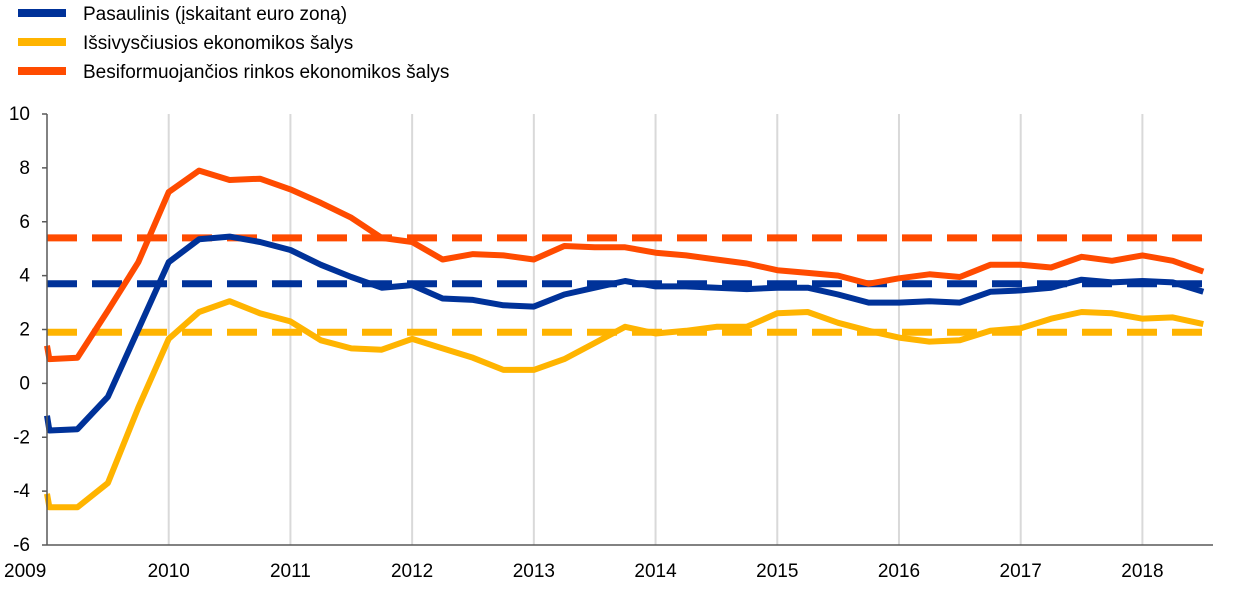  What do you see at coordinates (290, 571) in the screenshot?
I see `x-tick-label-2: 2011` at bounding box center [290, 571].